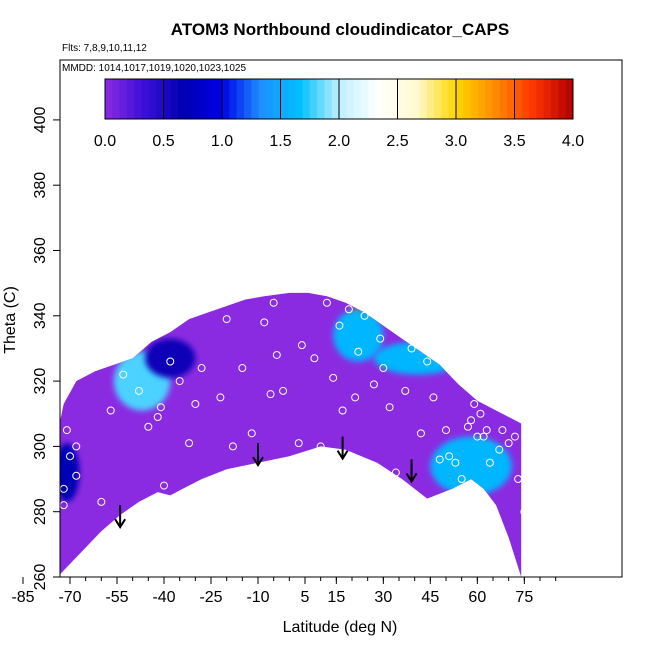 The height and width of the screenshot is (650, 650). Describe the element at coordinates (210, 597) in the screenshot. I see `x-tick-label: -25` at that location.